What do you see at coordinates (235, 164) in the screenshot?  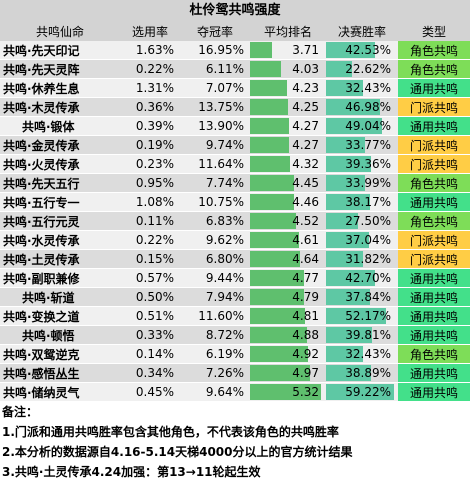 I see `table-row: 共鸣·火灵传承 0.23% 11.64% 4.32 39.36% 门派共鸣` at bounding box center [235, 164].